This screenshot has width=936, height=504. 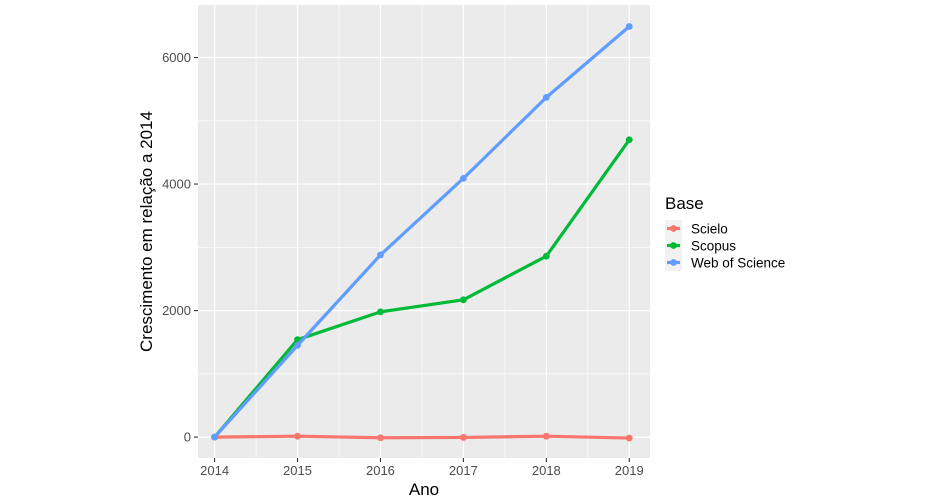 I want to click on legend-key-point-scielo, so click(x=673, y=228).